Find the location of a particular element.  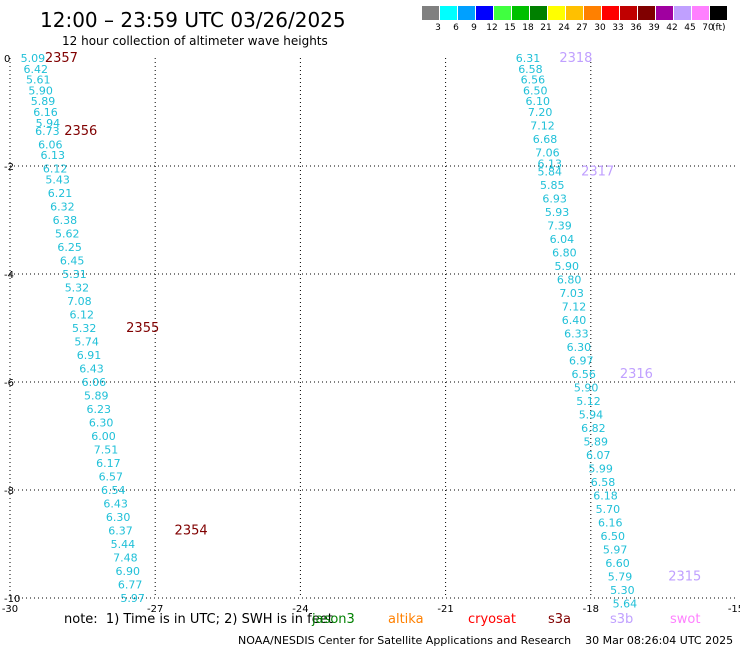

wave-height-value: 6.73 is located at coordinates (47, 131).